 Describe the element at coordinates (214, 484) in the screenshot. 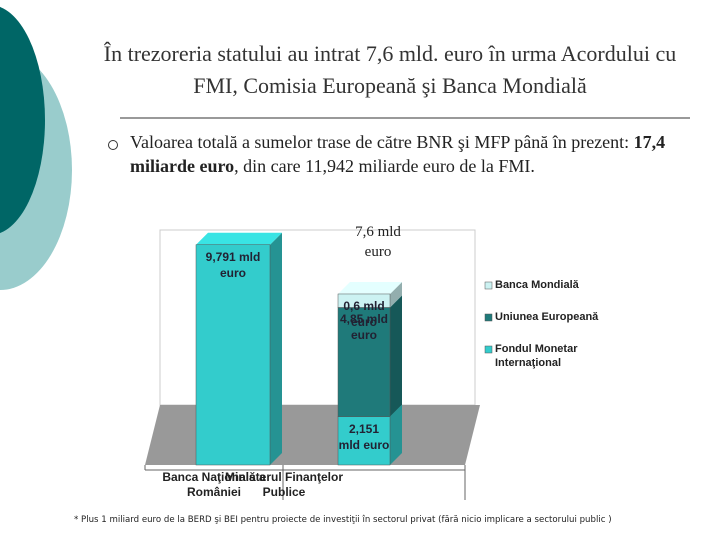

I see `x-tick-label: Banca Naţională a României` at that location.